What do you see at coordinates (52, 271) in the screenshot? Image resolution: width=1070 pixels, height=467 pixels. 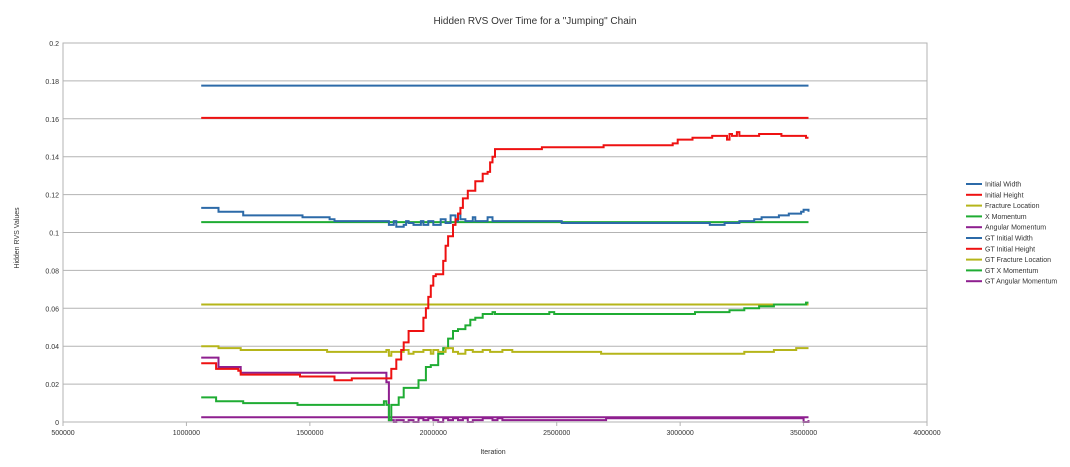 I see `y-tick-label: 0.08` at bounding box center [52, 271].